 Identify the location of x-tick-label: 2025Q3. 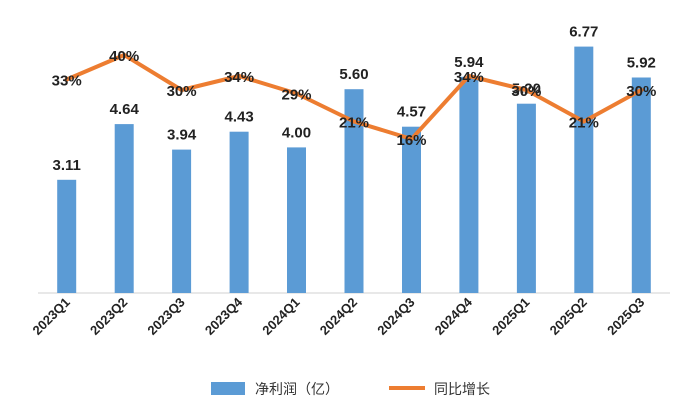
(625, 316).